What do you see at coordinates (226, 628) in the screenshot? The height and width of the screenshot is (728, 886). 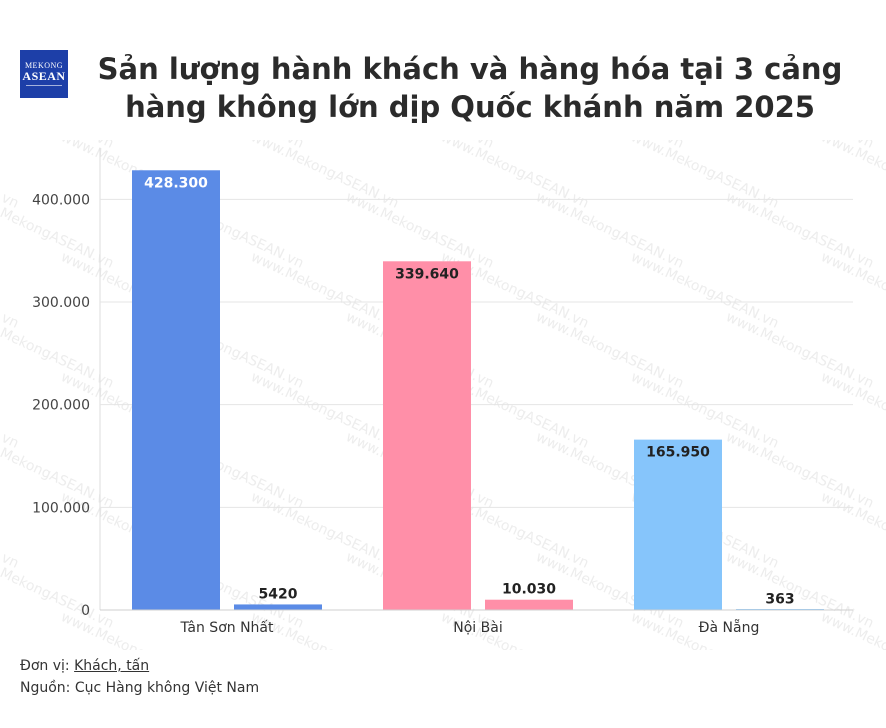 I see `x-tick-label: Tân Sơn Nhất` at bounding box center [226, 628].